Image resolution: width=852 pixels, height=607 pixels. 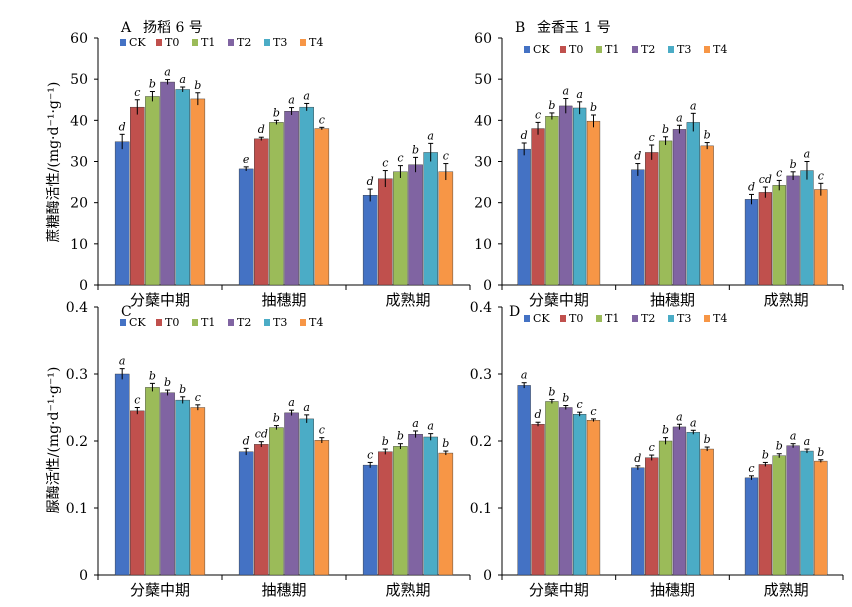 What do you see at coordinates (172, 322) in the screenshot?
I see `panel-c-legend-entry-t0: T0` at bounding box center [172, 322].